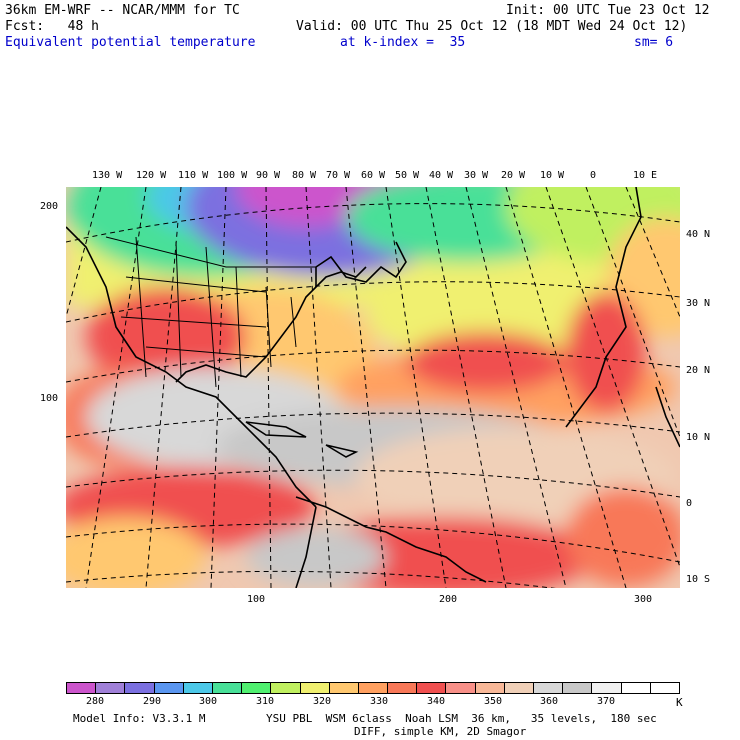 The width and height of the screenshot is (740, 740). Describe the element at coordinates (513, 175) in the screenshot. I see `lon-label: 20 W` at that location.